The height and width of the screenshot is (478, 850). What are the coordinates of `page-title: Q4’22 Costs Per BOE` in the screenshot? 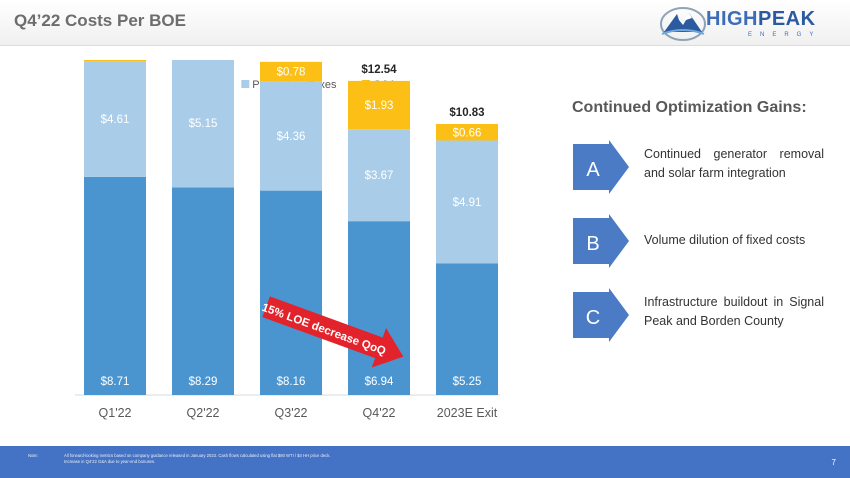 It's located at (100, 20).